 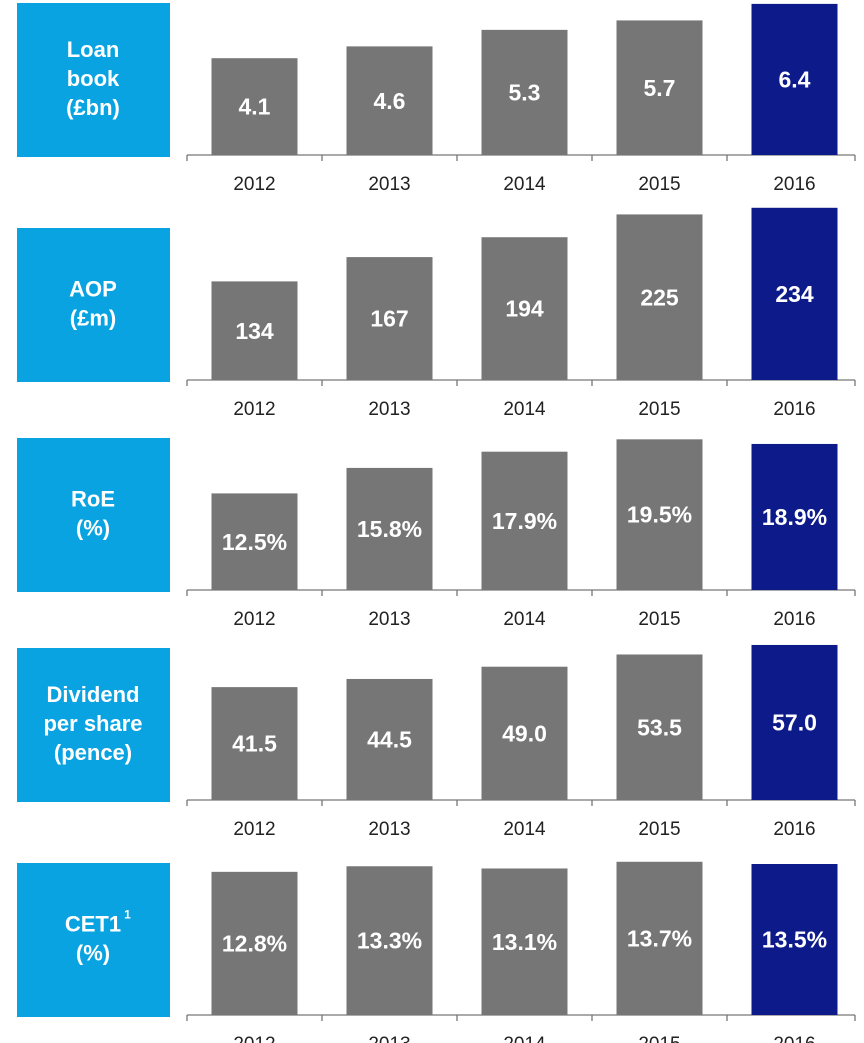 What do you see at coordinates (93, 752) in the screenshot?
I see `label-text: (pence)` at bounding box center [93, 752].